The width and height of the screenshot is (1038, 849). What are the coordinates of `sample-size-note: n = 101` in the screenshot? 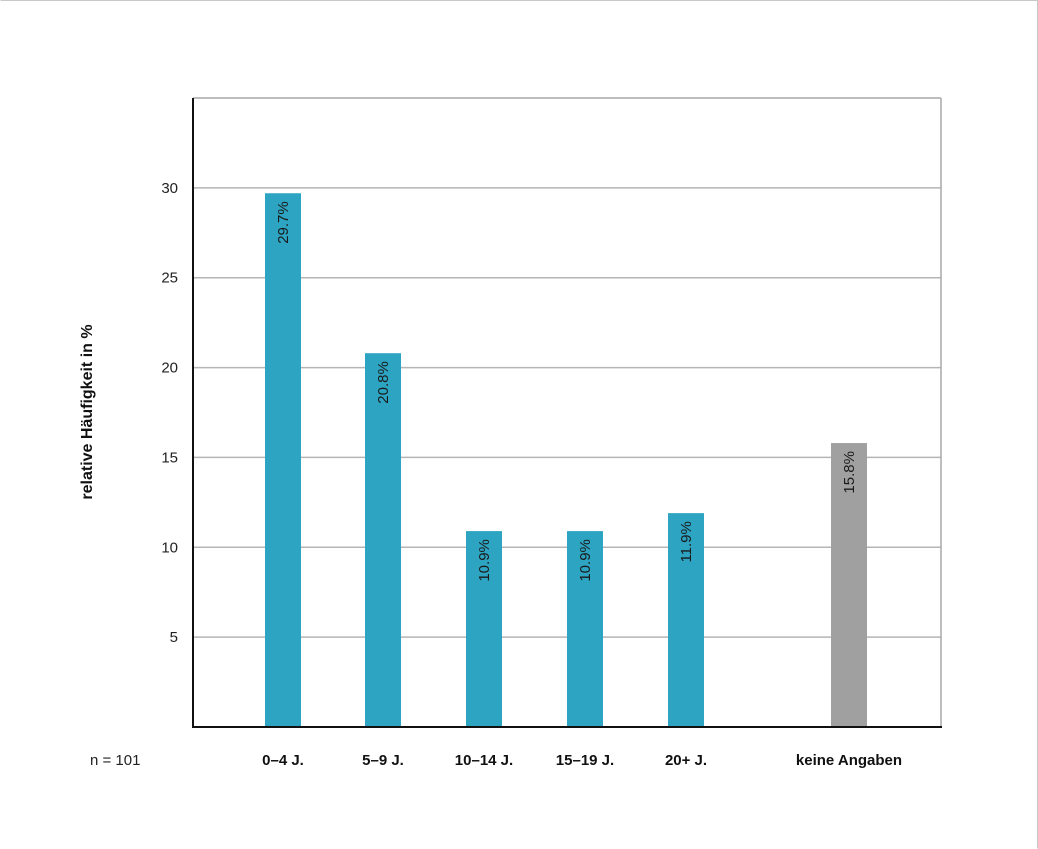 It's located at (115, 760).